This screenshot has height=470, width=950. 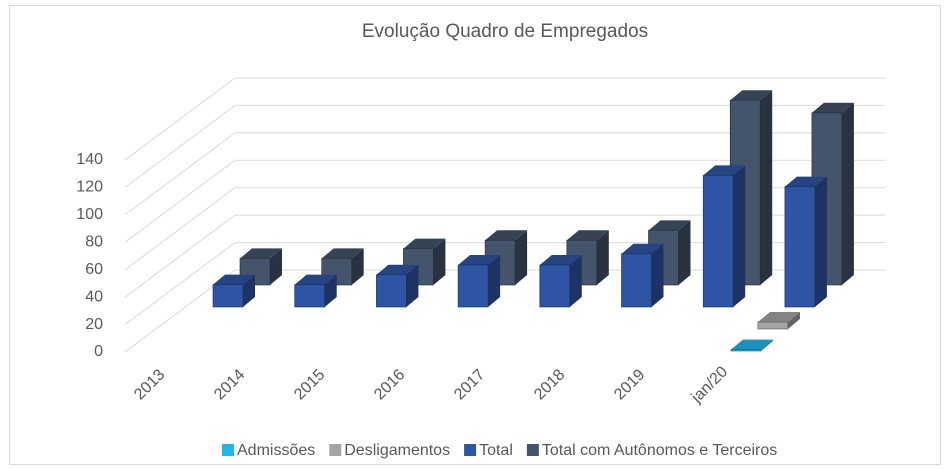 What do you see at coordinates (89, 187) in the screenshot?
I see `y-tick-label: 120` at bounding box center [89, 187].